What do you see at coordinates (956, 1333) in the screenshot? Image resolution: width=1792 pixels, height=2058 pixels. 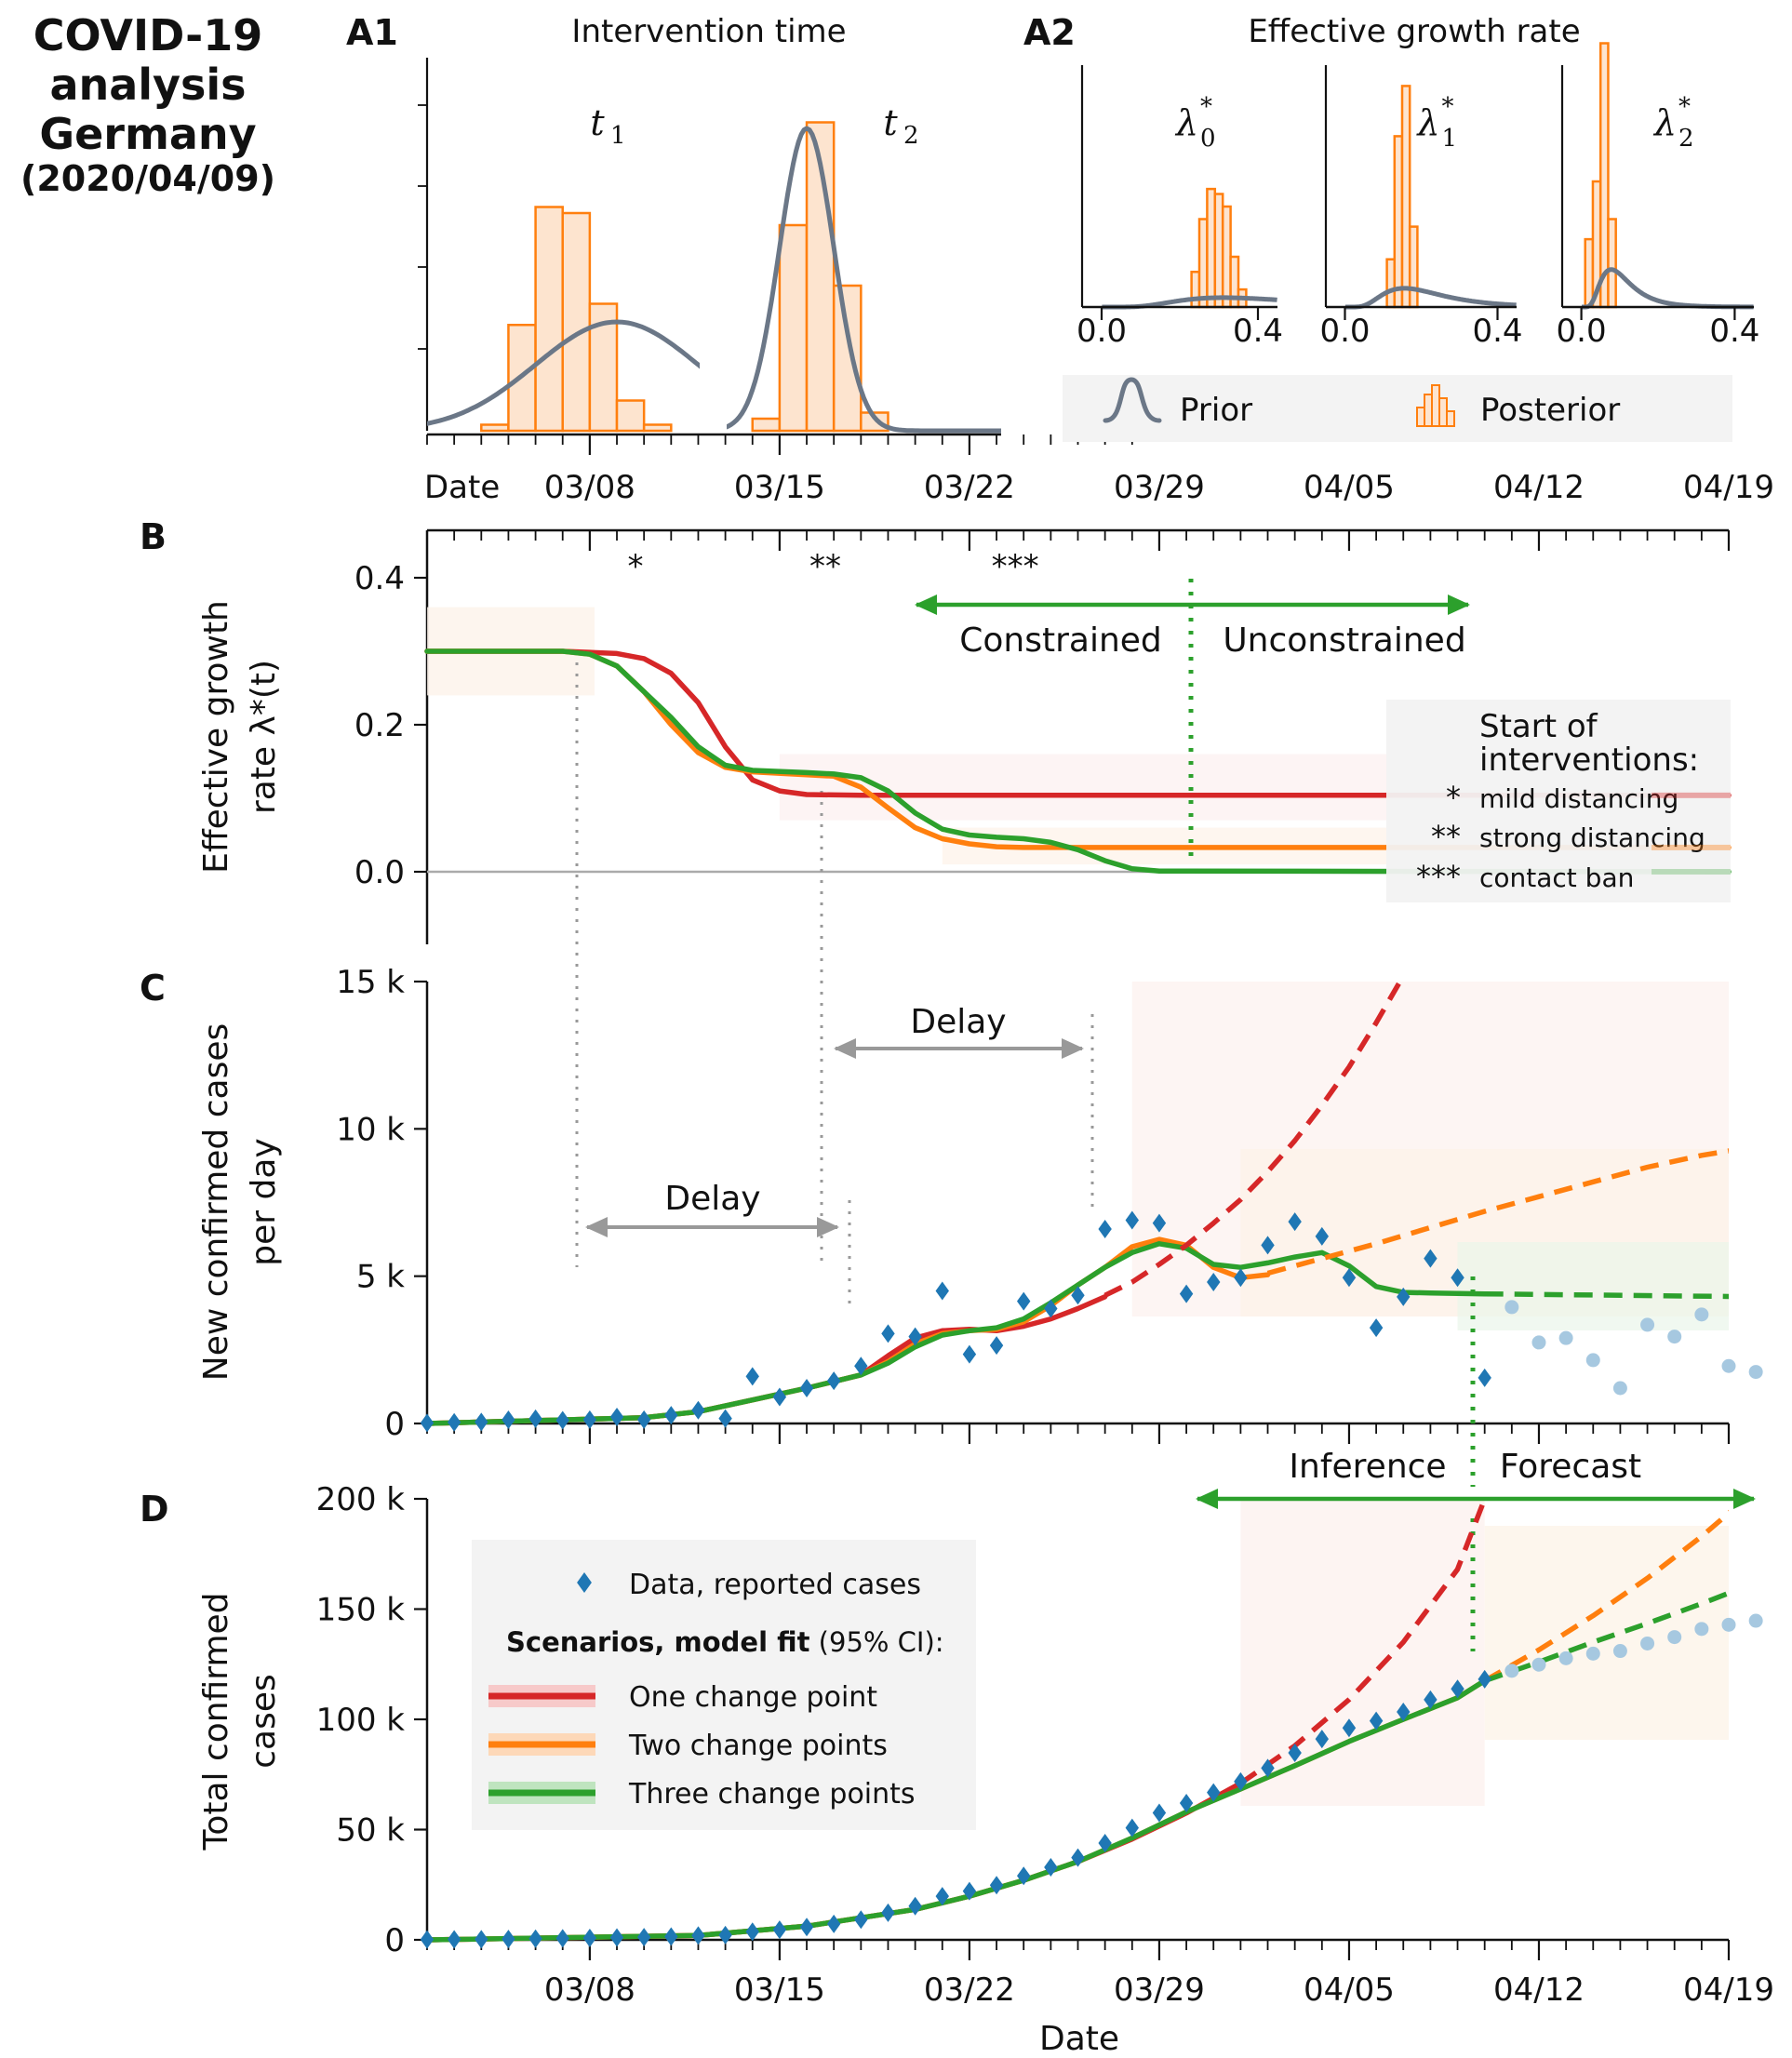 I see `c-fit-three` at bounding box center [956, 1333].